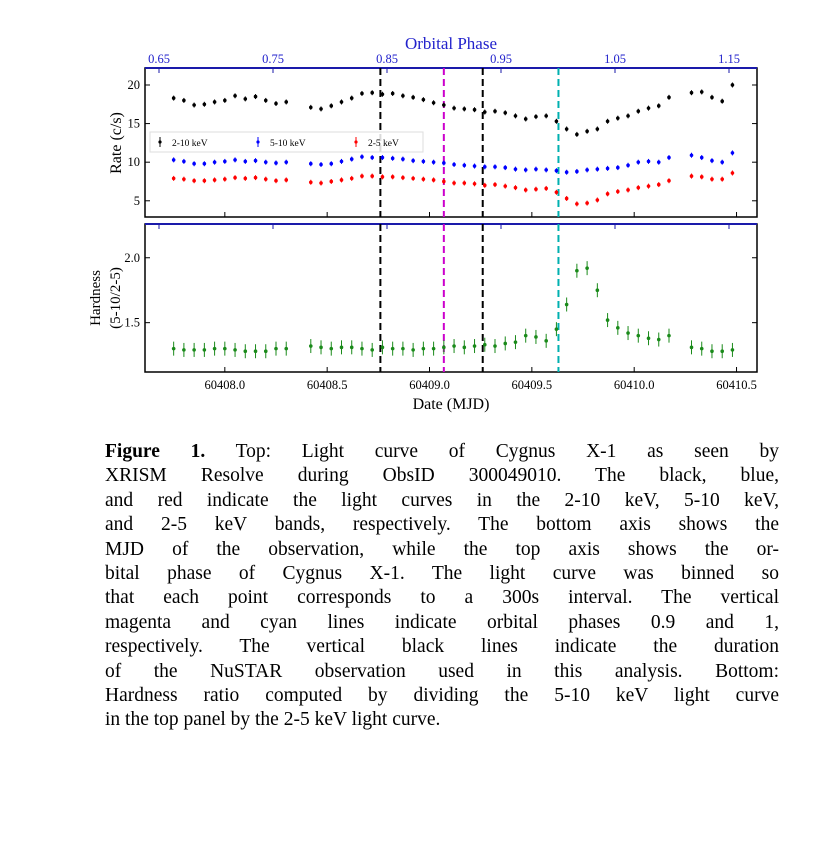 This screenshot has width=836, height=863. I want to click on y-tick-label: 15, so click(134, 124).